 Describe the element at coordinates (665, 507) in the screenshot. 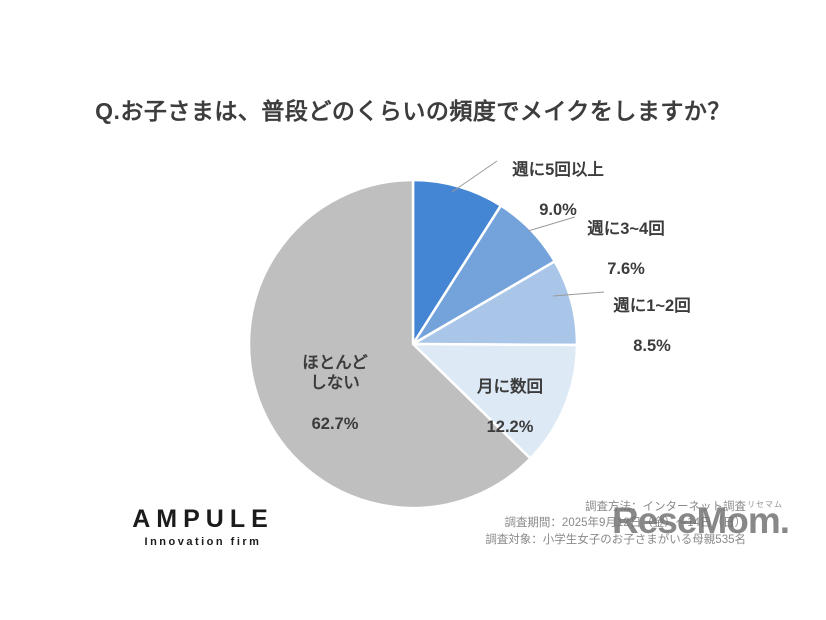

I see `survey-method: 調査方法：インターネット調査` at that location.